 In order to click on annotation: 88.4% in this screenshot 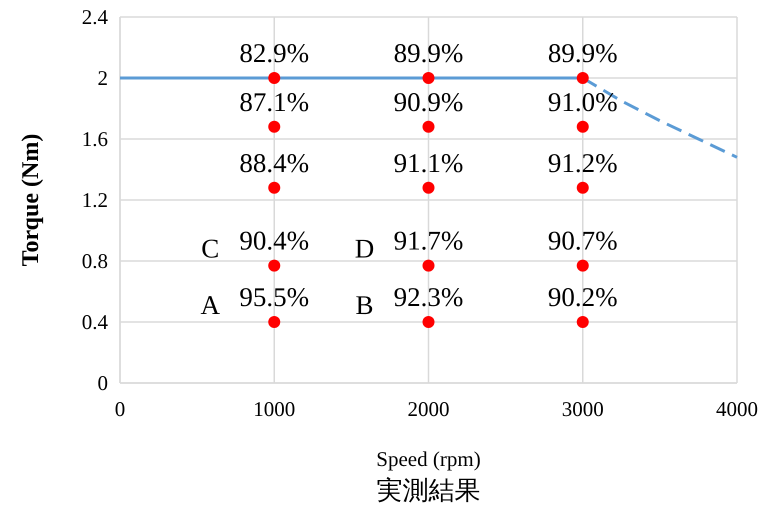, I will do `click(274, 163)`.